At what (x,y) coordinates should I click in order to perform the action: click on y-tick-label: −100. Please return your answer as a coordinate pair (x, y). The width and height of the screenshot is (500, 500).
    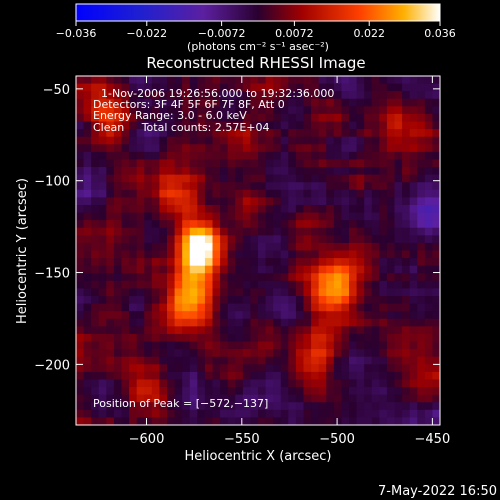
    Looking at the image, I should click on (52, 182).